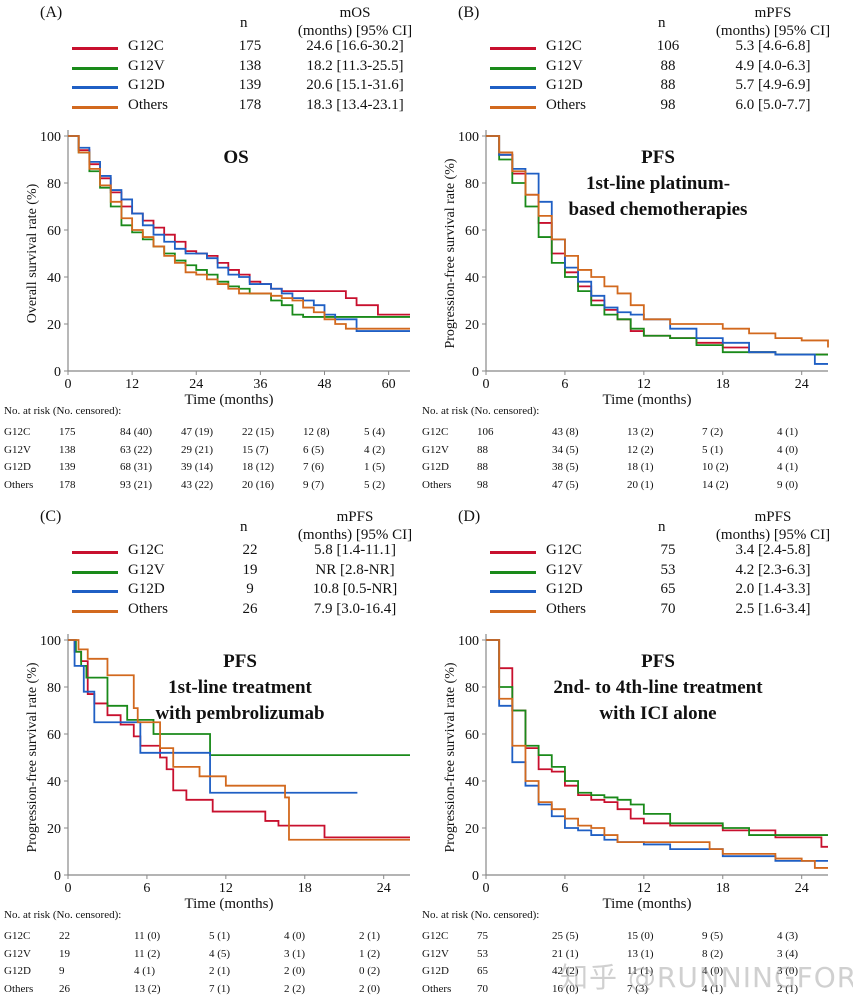 The width and height of the screenshot is (853, 1008). I want to click on risk-cell: 11 (2), so click(147, 953).